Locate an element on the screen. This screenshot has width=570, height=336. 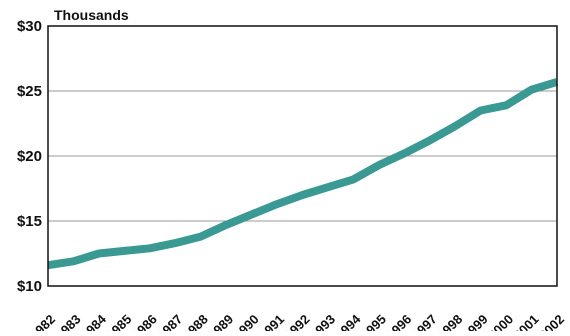
unit-label: Thousands is located at coordinates (91, 15).